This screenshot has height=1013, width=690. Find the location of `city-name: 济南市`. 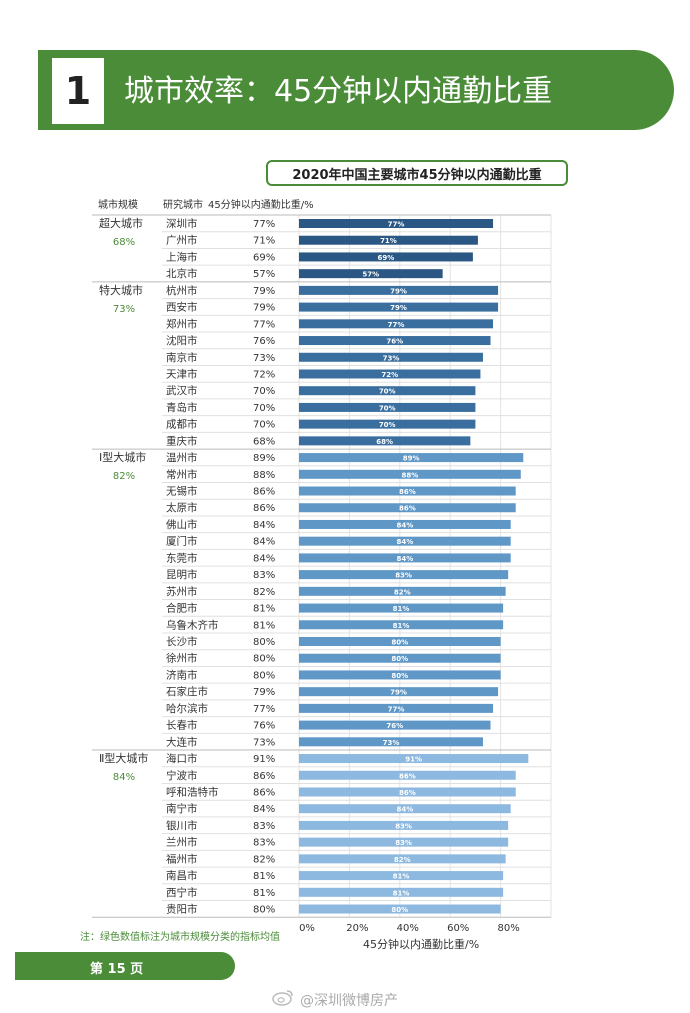

city-name: 济南市 is located at coordinates (182, 674).